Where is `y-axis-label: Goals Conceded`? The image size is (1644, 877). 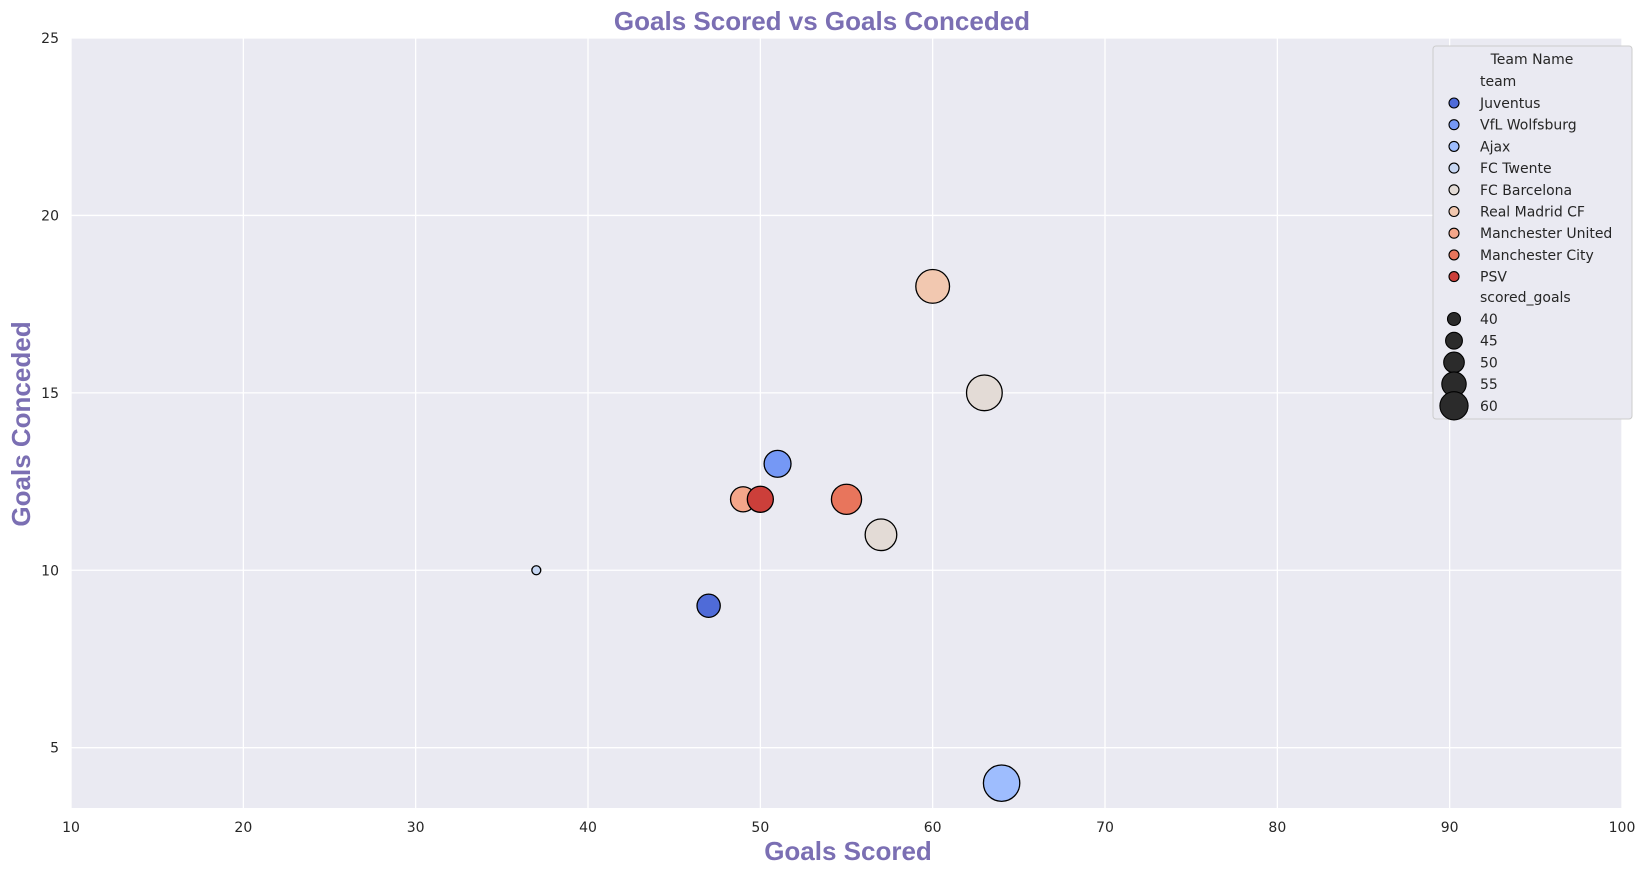
y-axis-label: Goals Conceded is located at coordinates (21, 423).